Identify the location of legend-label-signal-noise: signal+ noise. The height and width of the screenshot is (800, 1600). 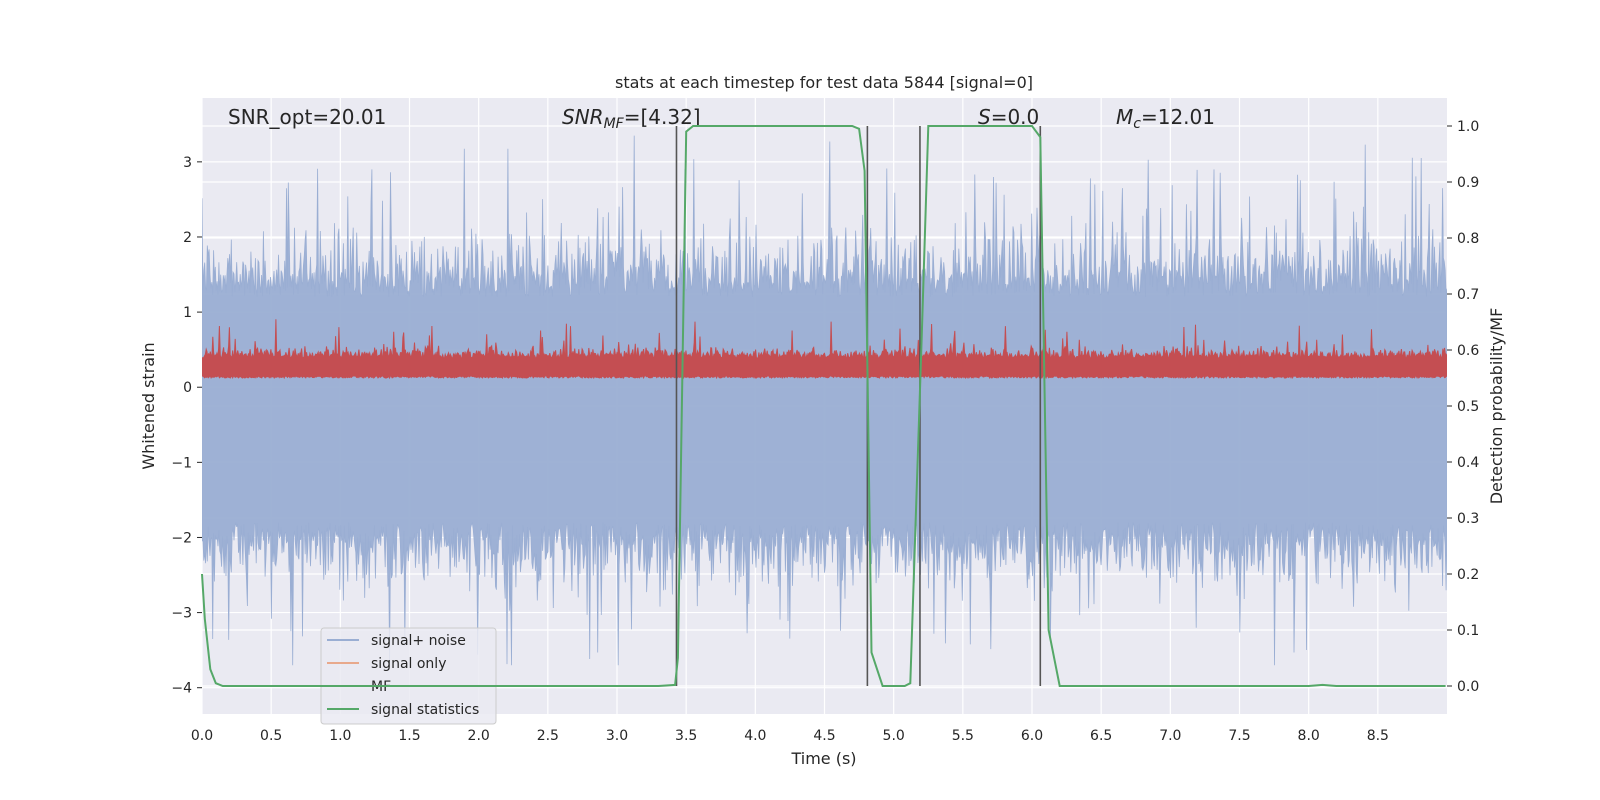
(418, 641).